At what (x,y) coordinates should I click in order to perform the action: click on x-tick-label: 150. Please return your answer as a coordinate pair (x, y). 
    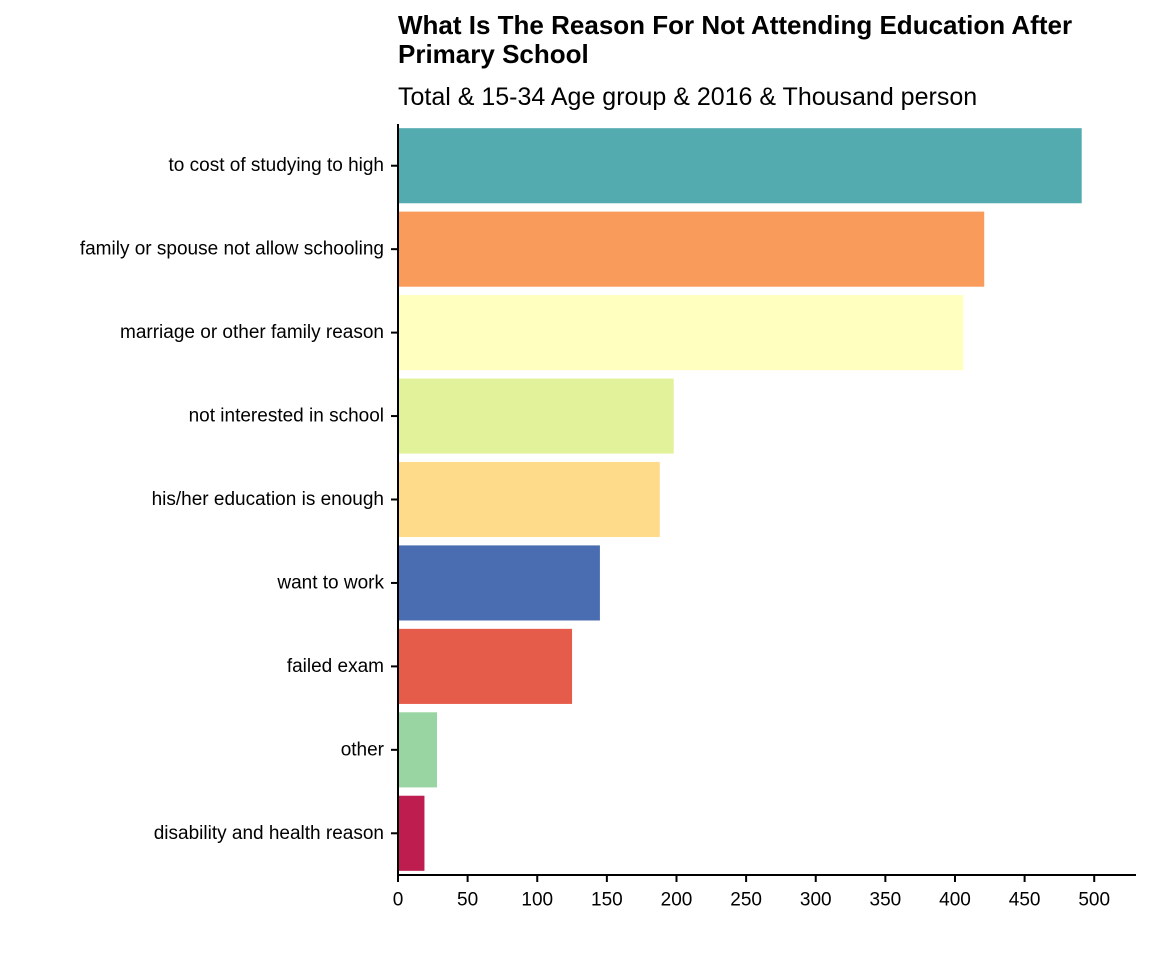
    Looking at the image, I should click on (607, 900).